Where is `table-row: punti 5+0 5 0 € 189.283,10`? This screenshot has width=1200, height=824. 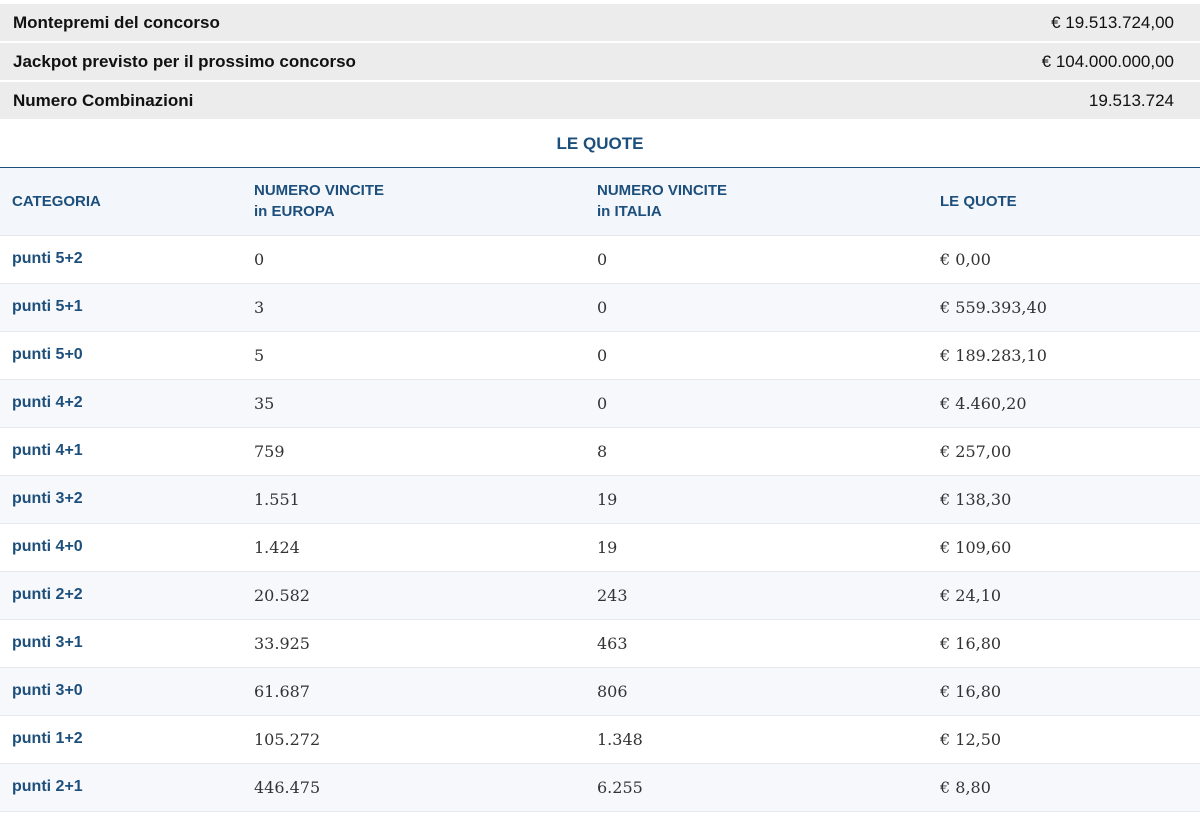
table-row: punti 5+0 5 0 € 189.283,10 is located at coordinates (600, 355).